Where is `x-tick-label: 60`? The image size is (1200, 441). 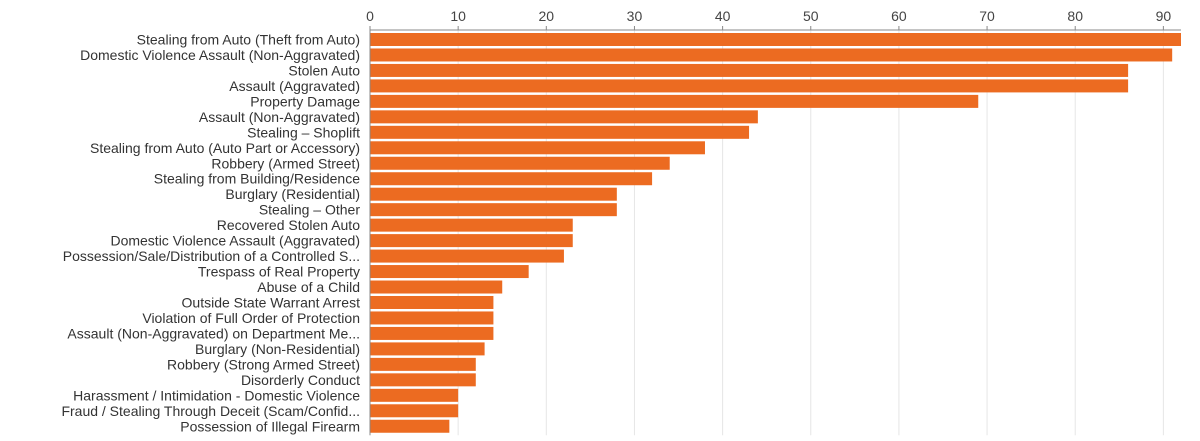
x-tick-label: 60 is located at coordinates (899, 16).